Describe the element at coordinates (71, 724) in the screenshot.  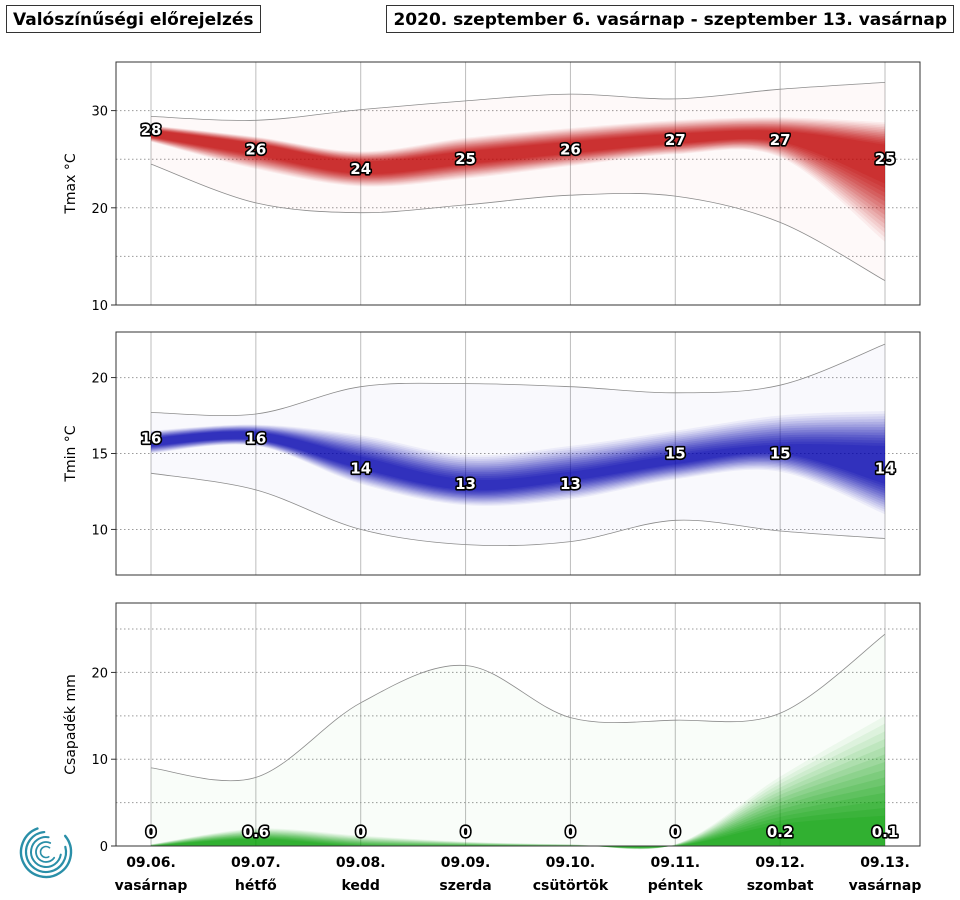
I see `y-axis-label: Csapadék mm` at that location.